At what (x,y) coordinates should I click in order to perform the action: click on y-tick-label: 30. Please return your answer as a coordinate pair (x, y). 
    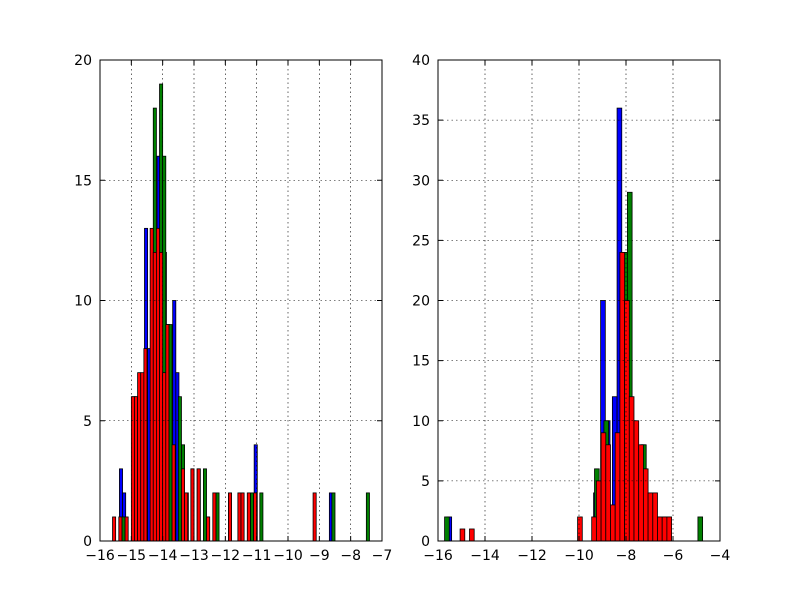
    Looking at the image, I should click on (421, 181).